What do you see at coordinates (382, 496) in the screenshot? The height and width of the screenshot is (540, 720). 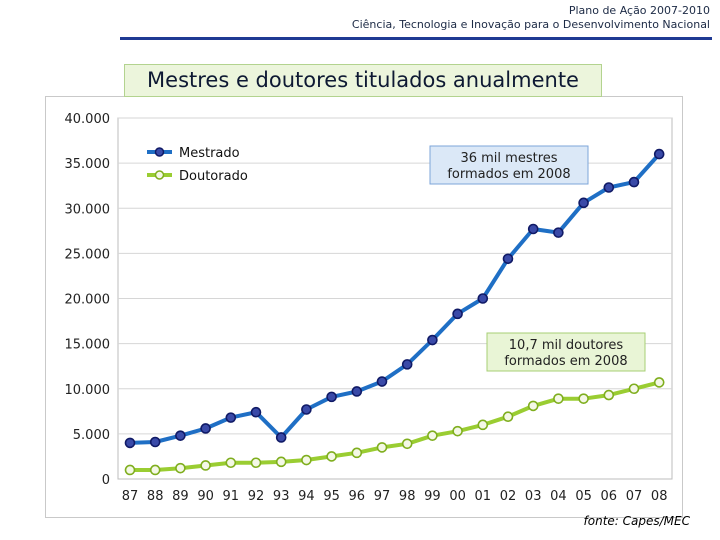 I see `x-tick-label: 97` at bounding box center [382, 496].